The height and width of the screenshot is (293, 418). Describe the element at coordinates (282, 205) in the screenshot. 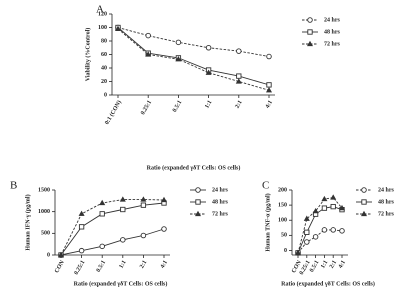

I see `y-tick-label: 150` at that location.